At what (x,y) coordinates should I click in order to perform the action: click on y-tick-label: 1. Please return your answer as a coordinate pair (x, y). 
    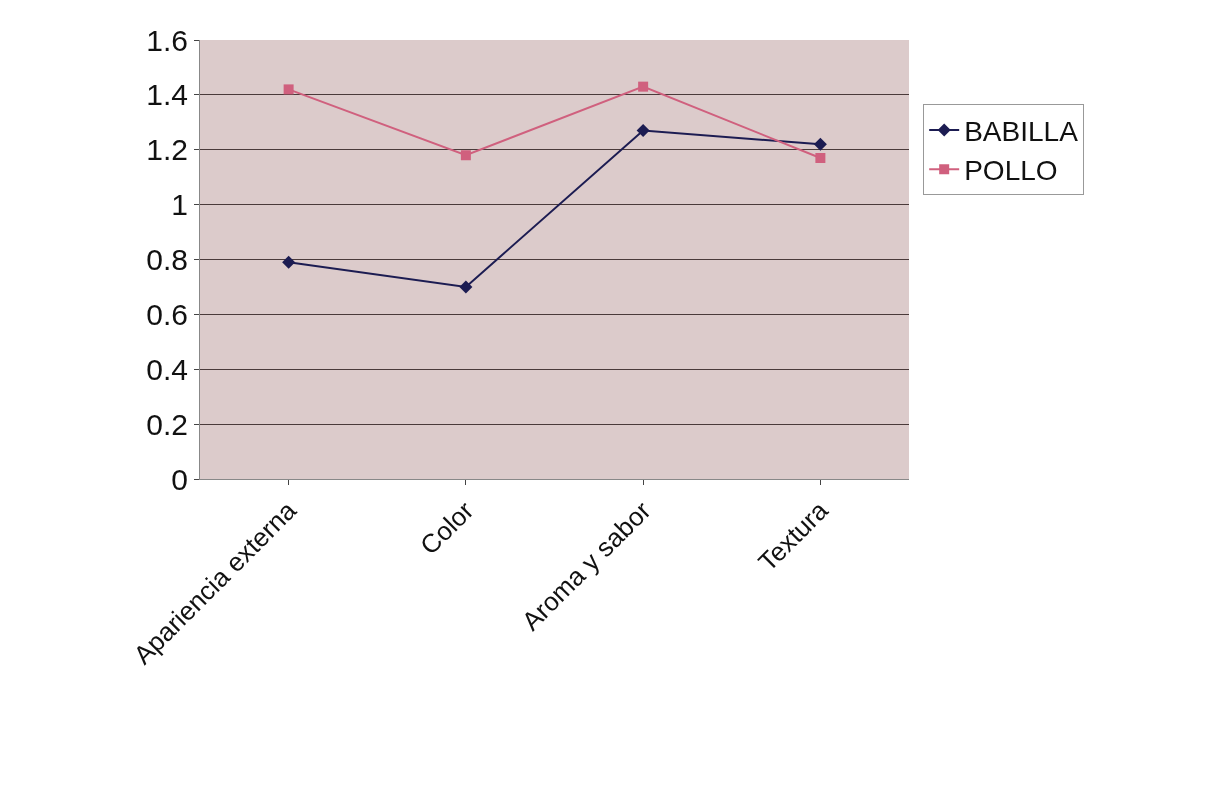
    Looking at the image, I should click on (179, 205).